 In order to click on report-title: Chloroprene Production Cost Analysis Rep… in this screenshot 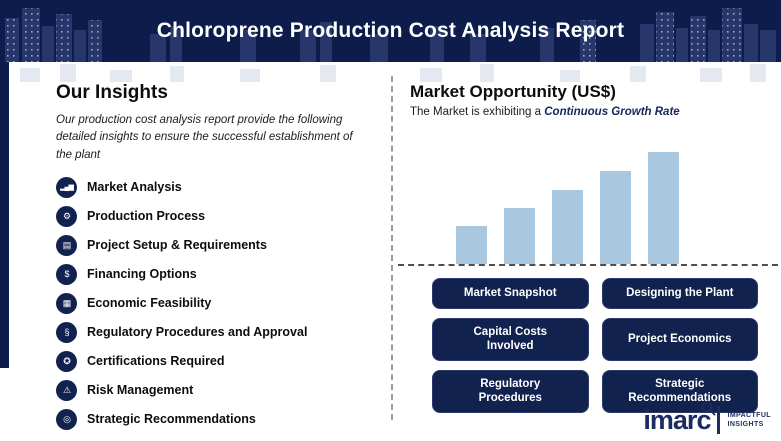, I will do `click(390, 30)`.